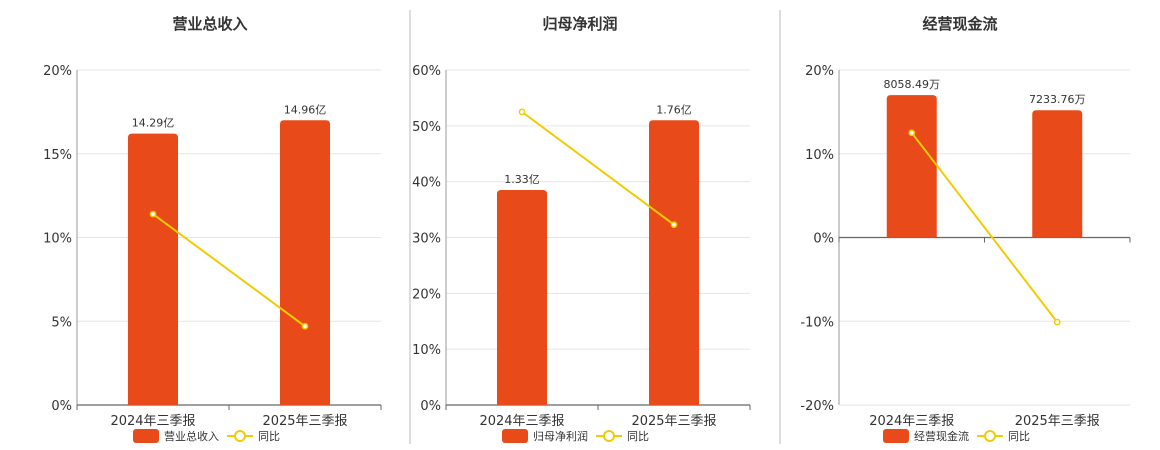 Image resolution: width=1160 pixels, height=450 pixels. Describe the element at coordinates (941, 436) in the screenshot. I see `legend-bar-label: 经营现金流` at that location.